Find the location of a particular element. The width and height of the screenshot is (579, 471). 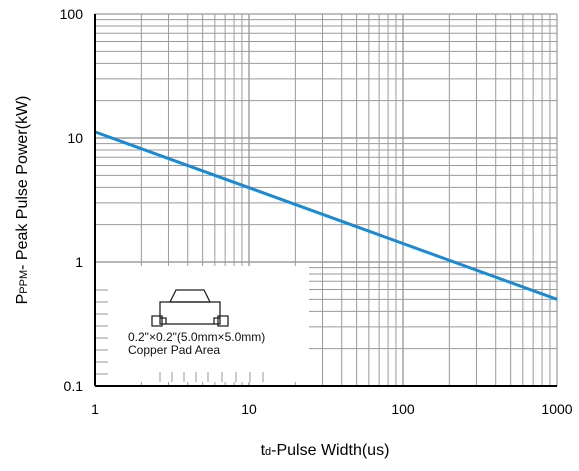

y-tick-label: 1 is located at coordinates (79, 262).